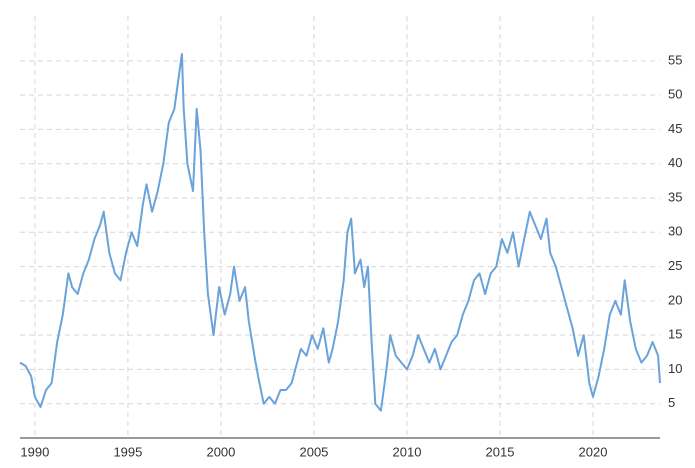 This screenshot has width=695, height=468. I want to click on y-tick-label: 45, so click(675, 128).